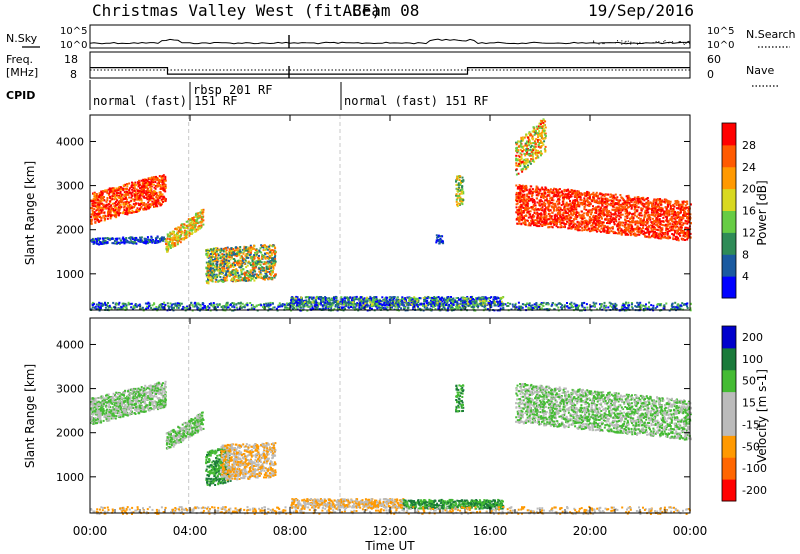  What do you see at coordinates (73, 45) in the screenshot?
I see `noise-tick-left-bottom: 10^0` at bounding box center [73, 45].